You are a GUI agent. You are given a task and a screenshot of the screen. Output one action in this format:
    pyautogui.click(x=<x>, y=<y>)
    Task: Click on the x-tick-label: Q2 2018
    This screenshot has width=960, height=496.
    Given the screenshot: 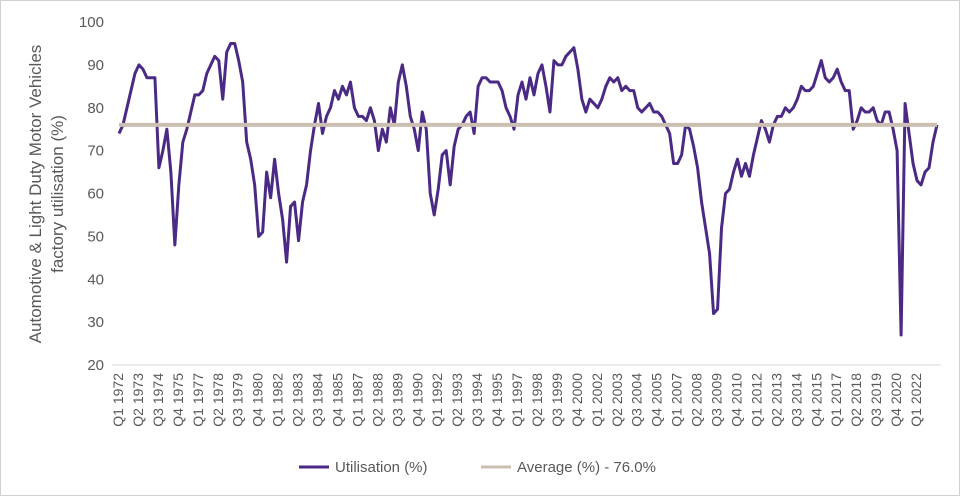 What is the action you would take?
    pyautogui.click(x=856, y=400)
    